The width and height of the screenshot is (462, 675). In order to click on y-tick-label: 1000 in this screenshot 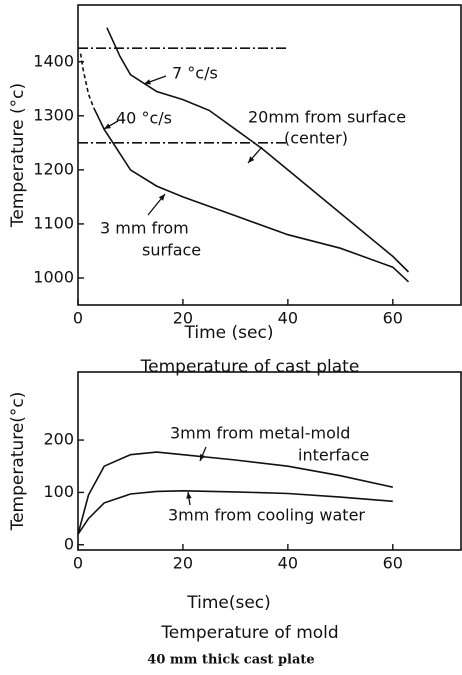, I will do `click(53, 276)`.